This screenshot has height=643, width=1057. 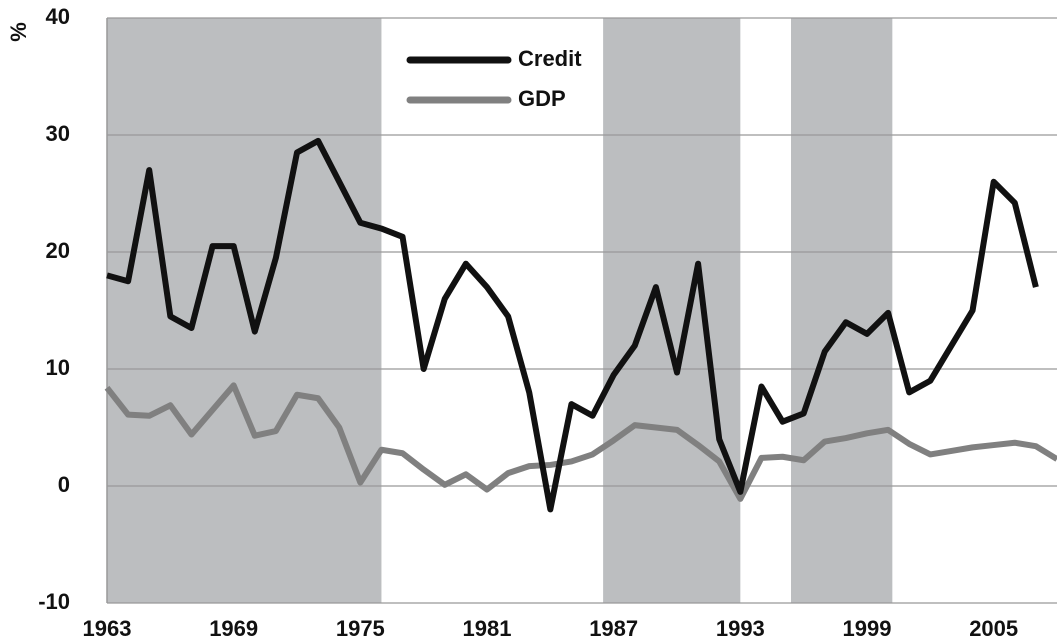 What do you see at coordinates (487, 628) in the screenshot?
I see `x-tick-label: 1981` at bounding box center [487, 628].